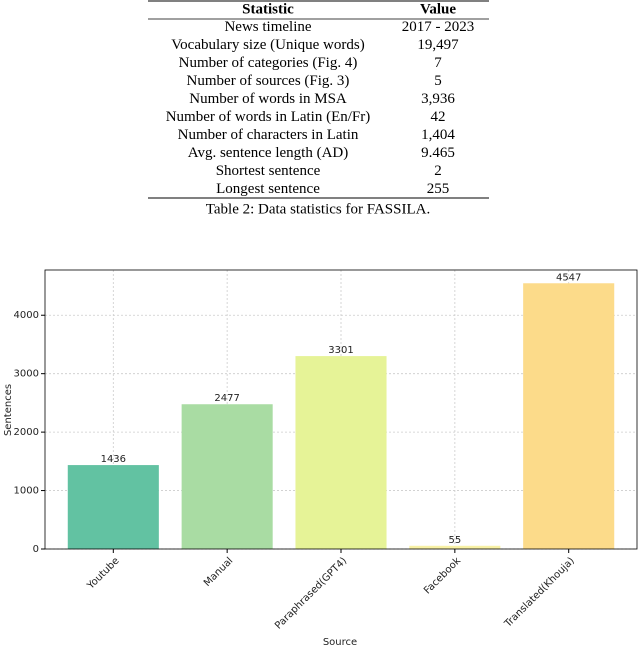  I want to click on x-tick-label: Manual, so click(218, 571).